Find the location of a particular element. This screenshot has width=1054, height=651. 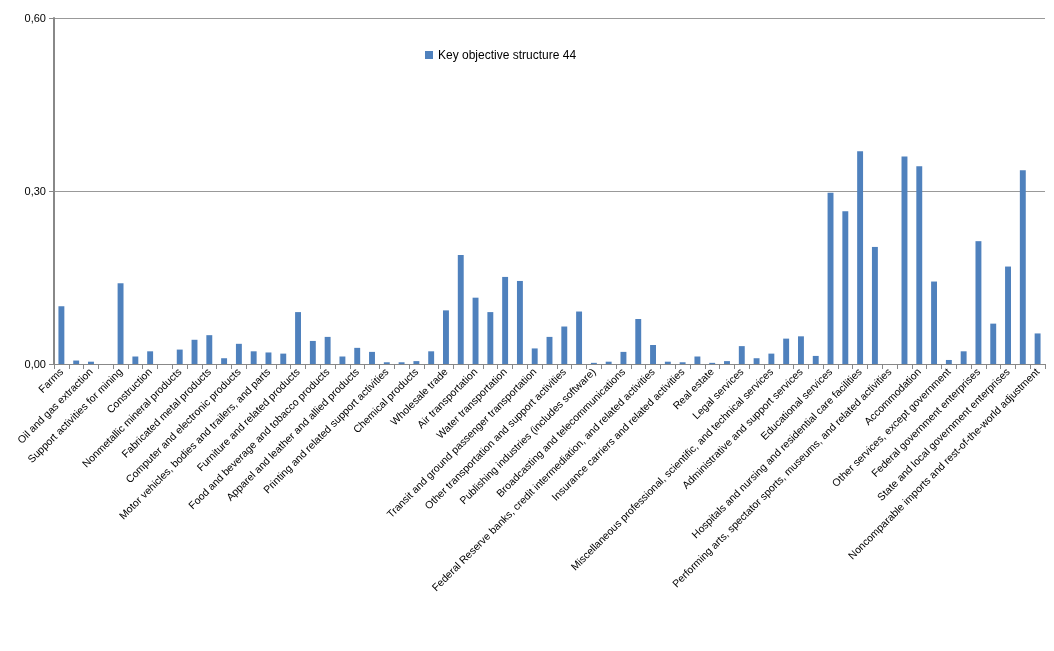

legend-label: Key objective structure 44 is located at coordinates (507, 55).